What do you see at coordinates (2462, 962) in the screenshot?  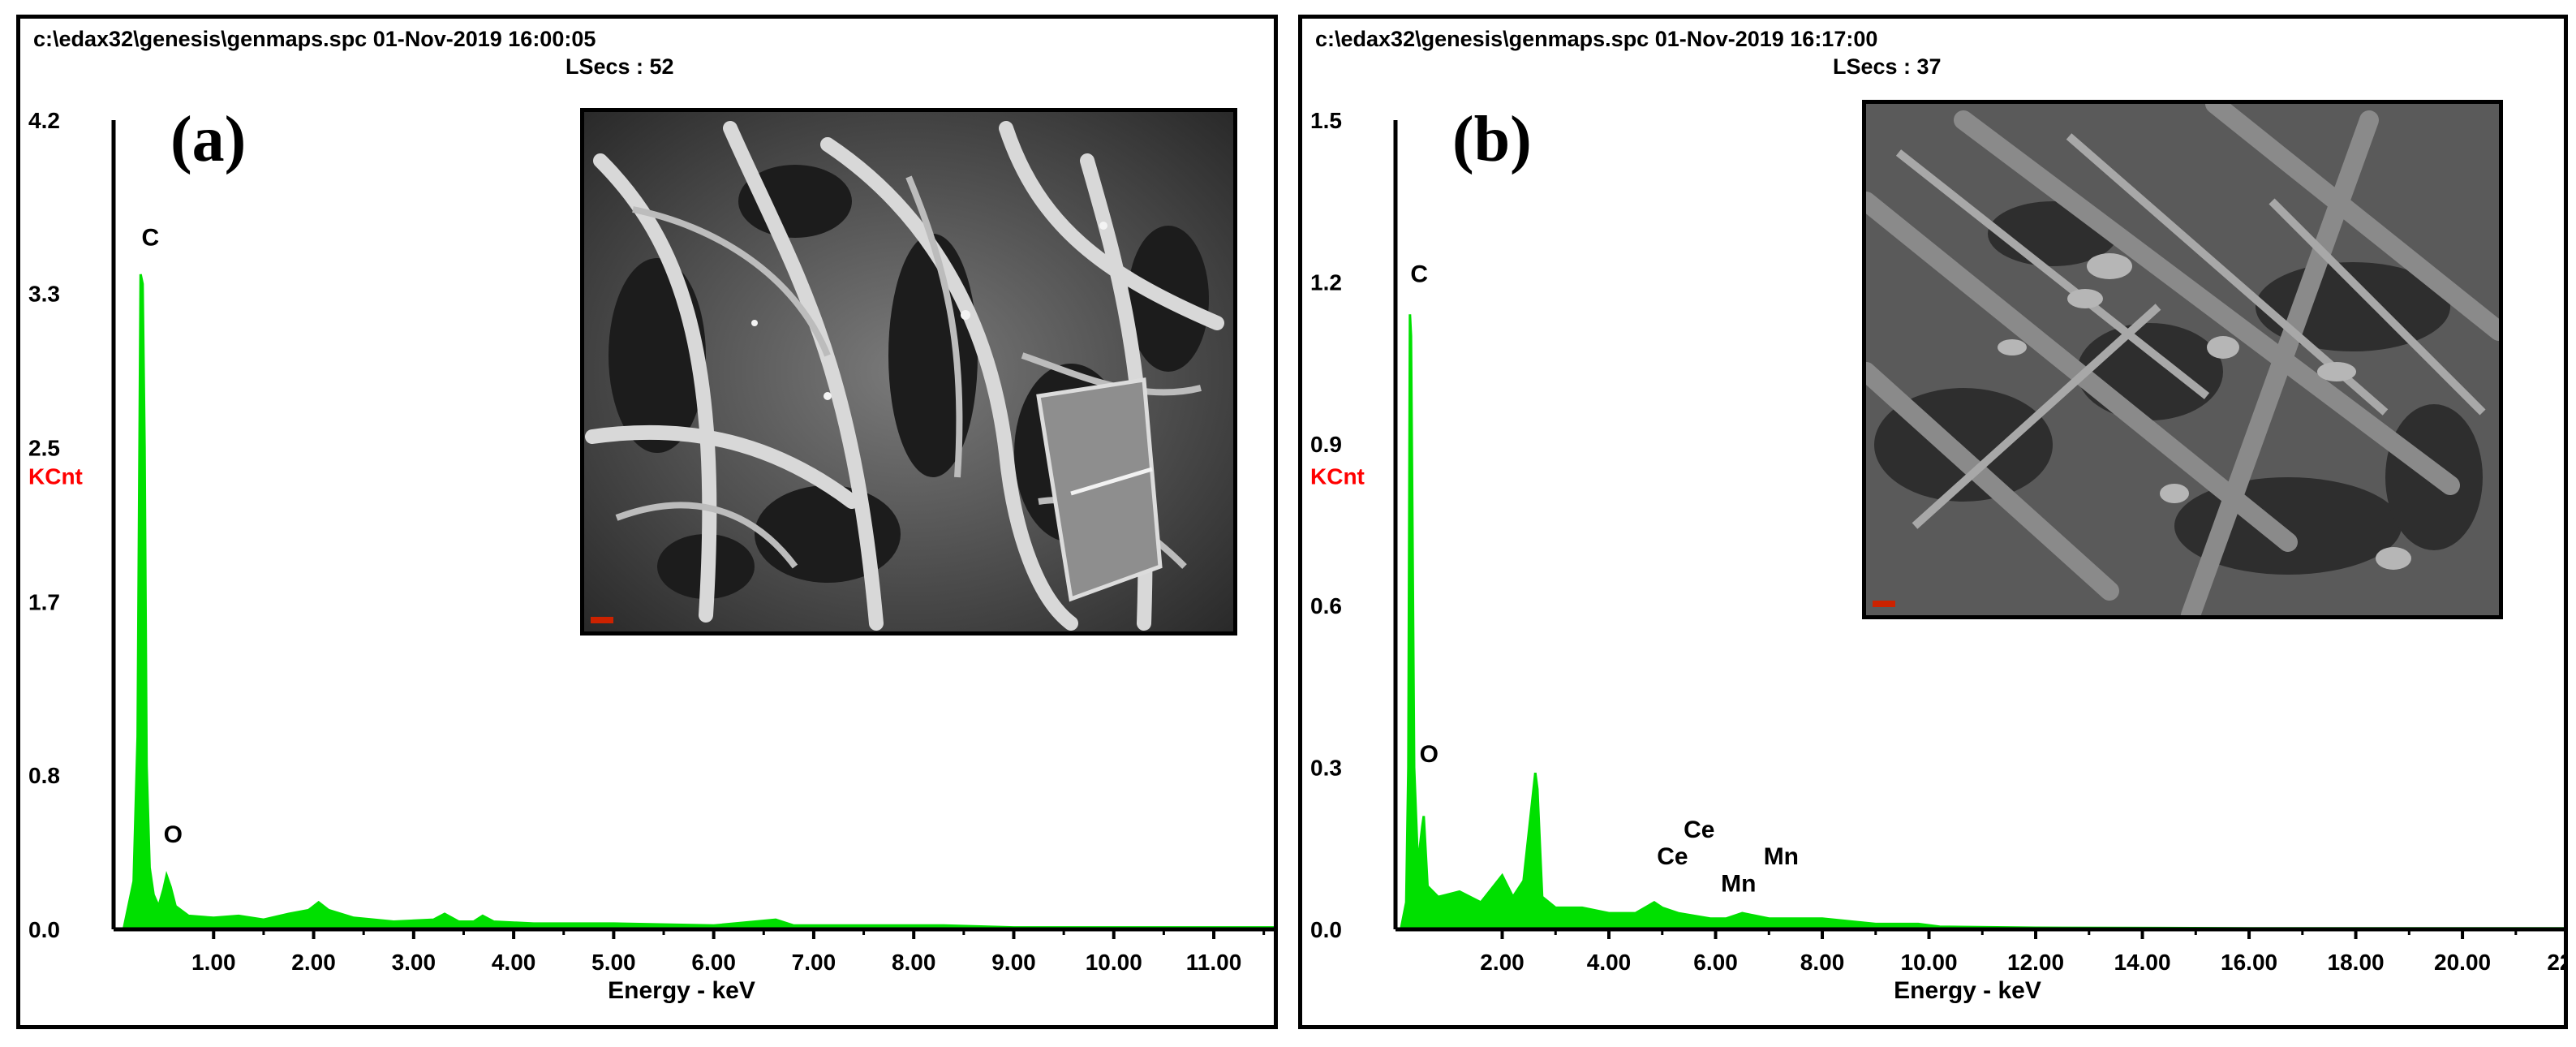 I see `x-tick-label: 20.00` at bounding box center [2462, 962].